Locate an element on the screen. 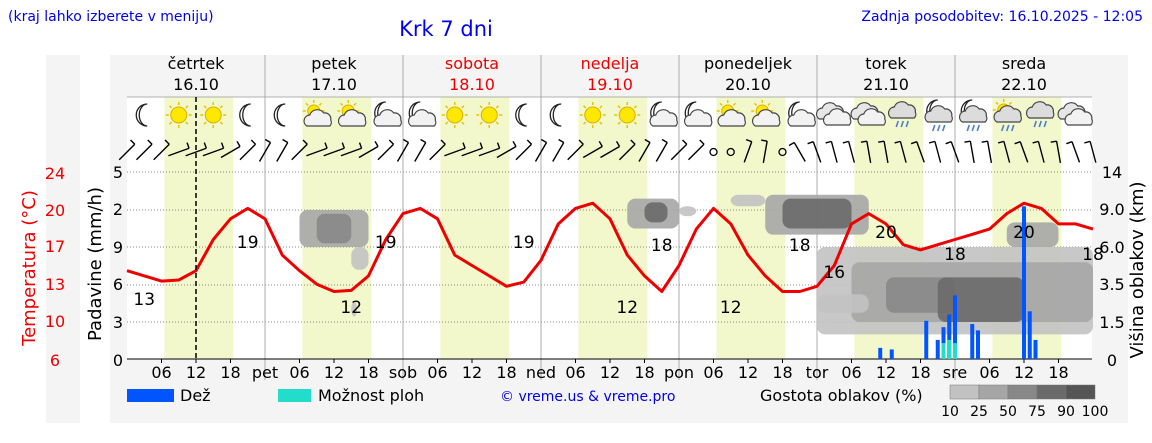 Image resolution: width=1152 pixels, height=443 pixels. cloud-height-tick: 6.0 is located at coordinates (1111, 247).